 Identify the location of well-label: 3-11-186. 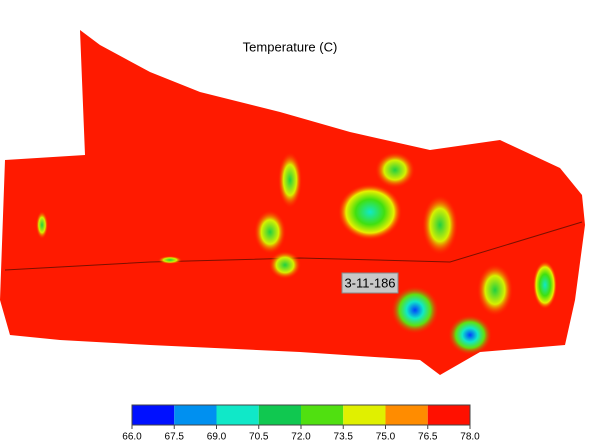
(369, 282).